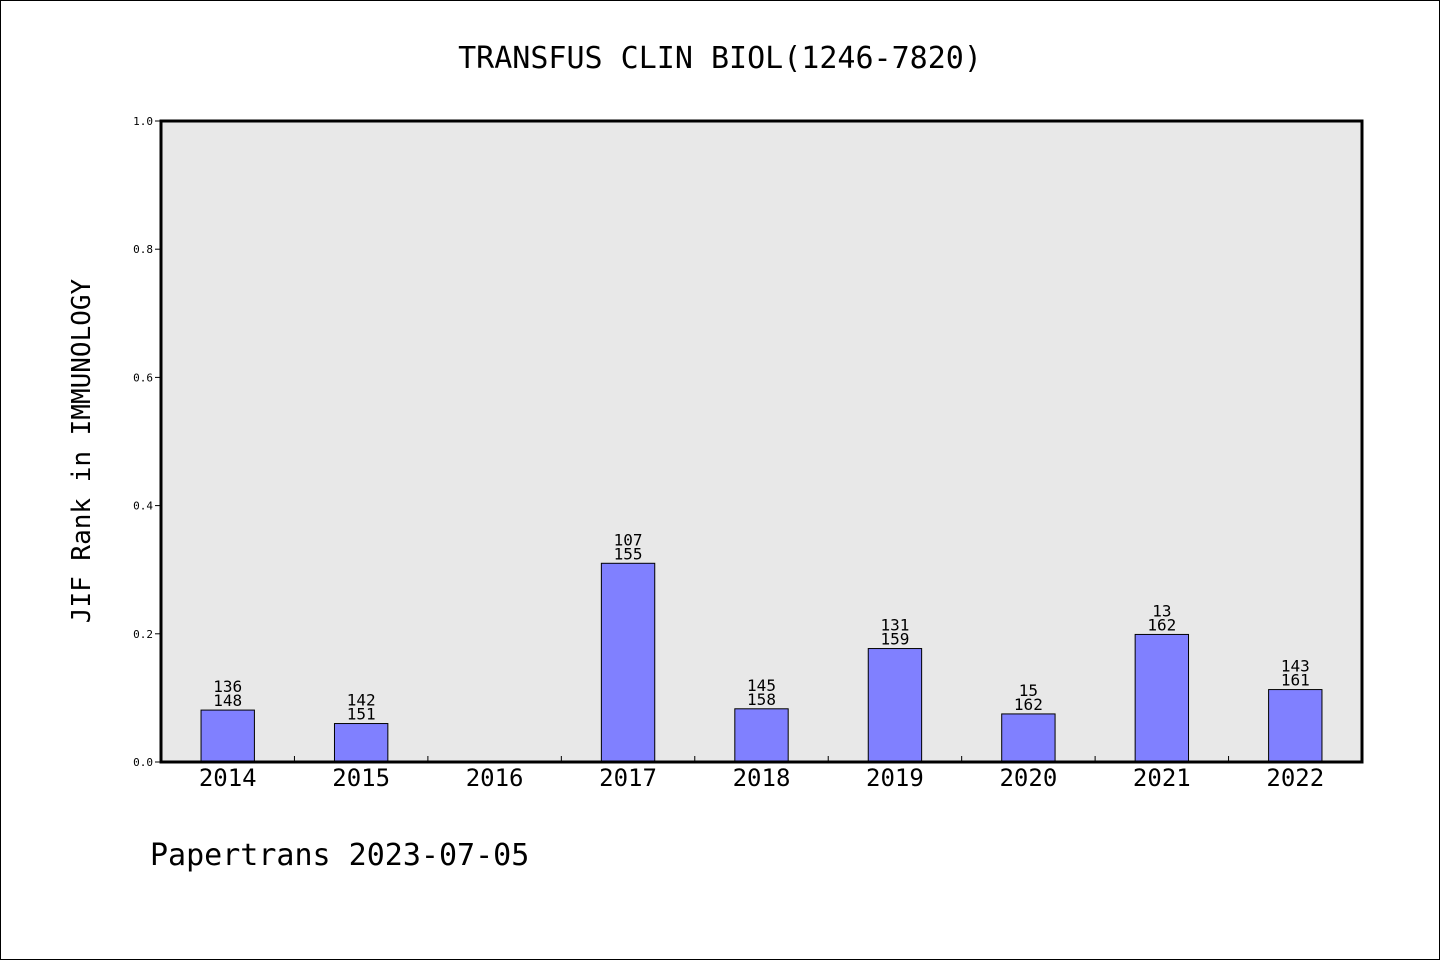 The image size is (1440, 960). I want to click on y-tick-label: 1.0, so click(143, 121).